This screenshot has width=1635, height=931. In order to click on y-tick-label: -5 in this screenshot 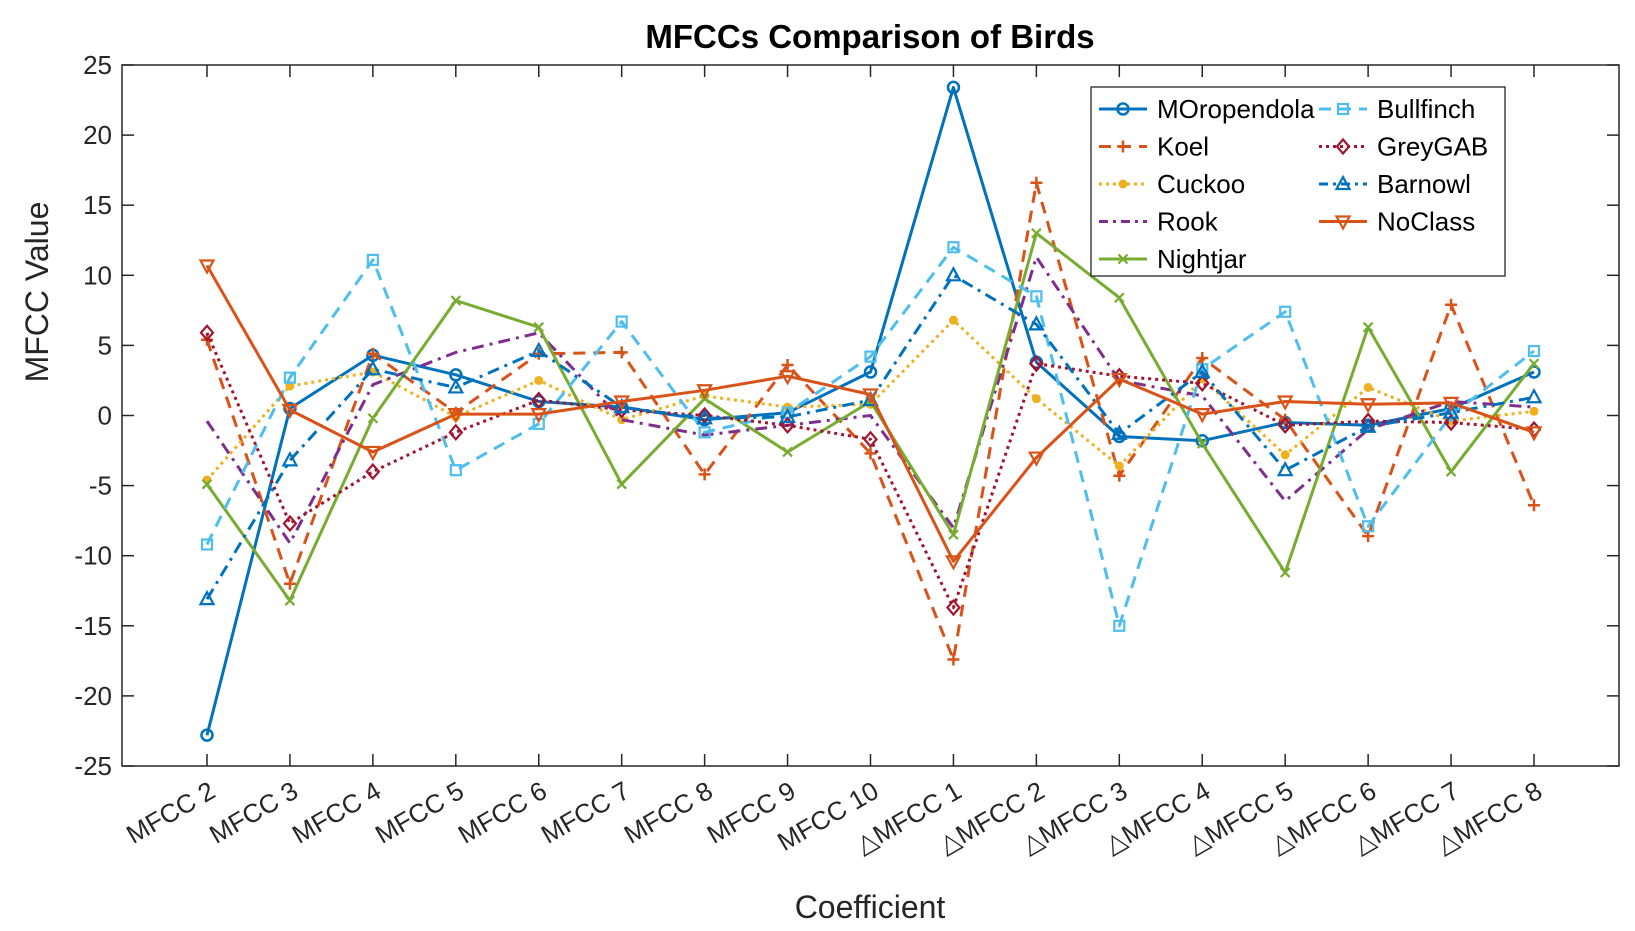, I will do `click(100, 486)`.